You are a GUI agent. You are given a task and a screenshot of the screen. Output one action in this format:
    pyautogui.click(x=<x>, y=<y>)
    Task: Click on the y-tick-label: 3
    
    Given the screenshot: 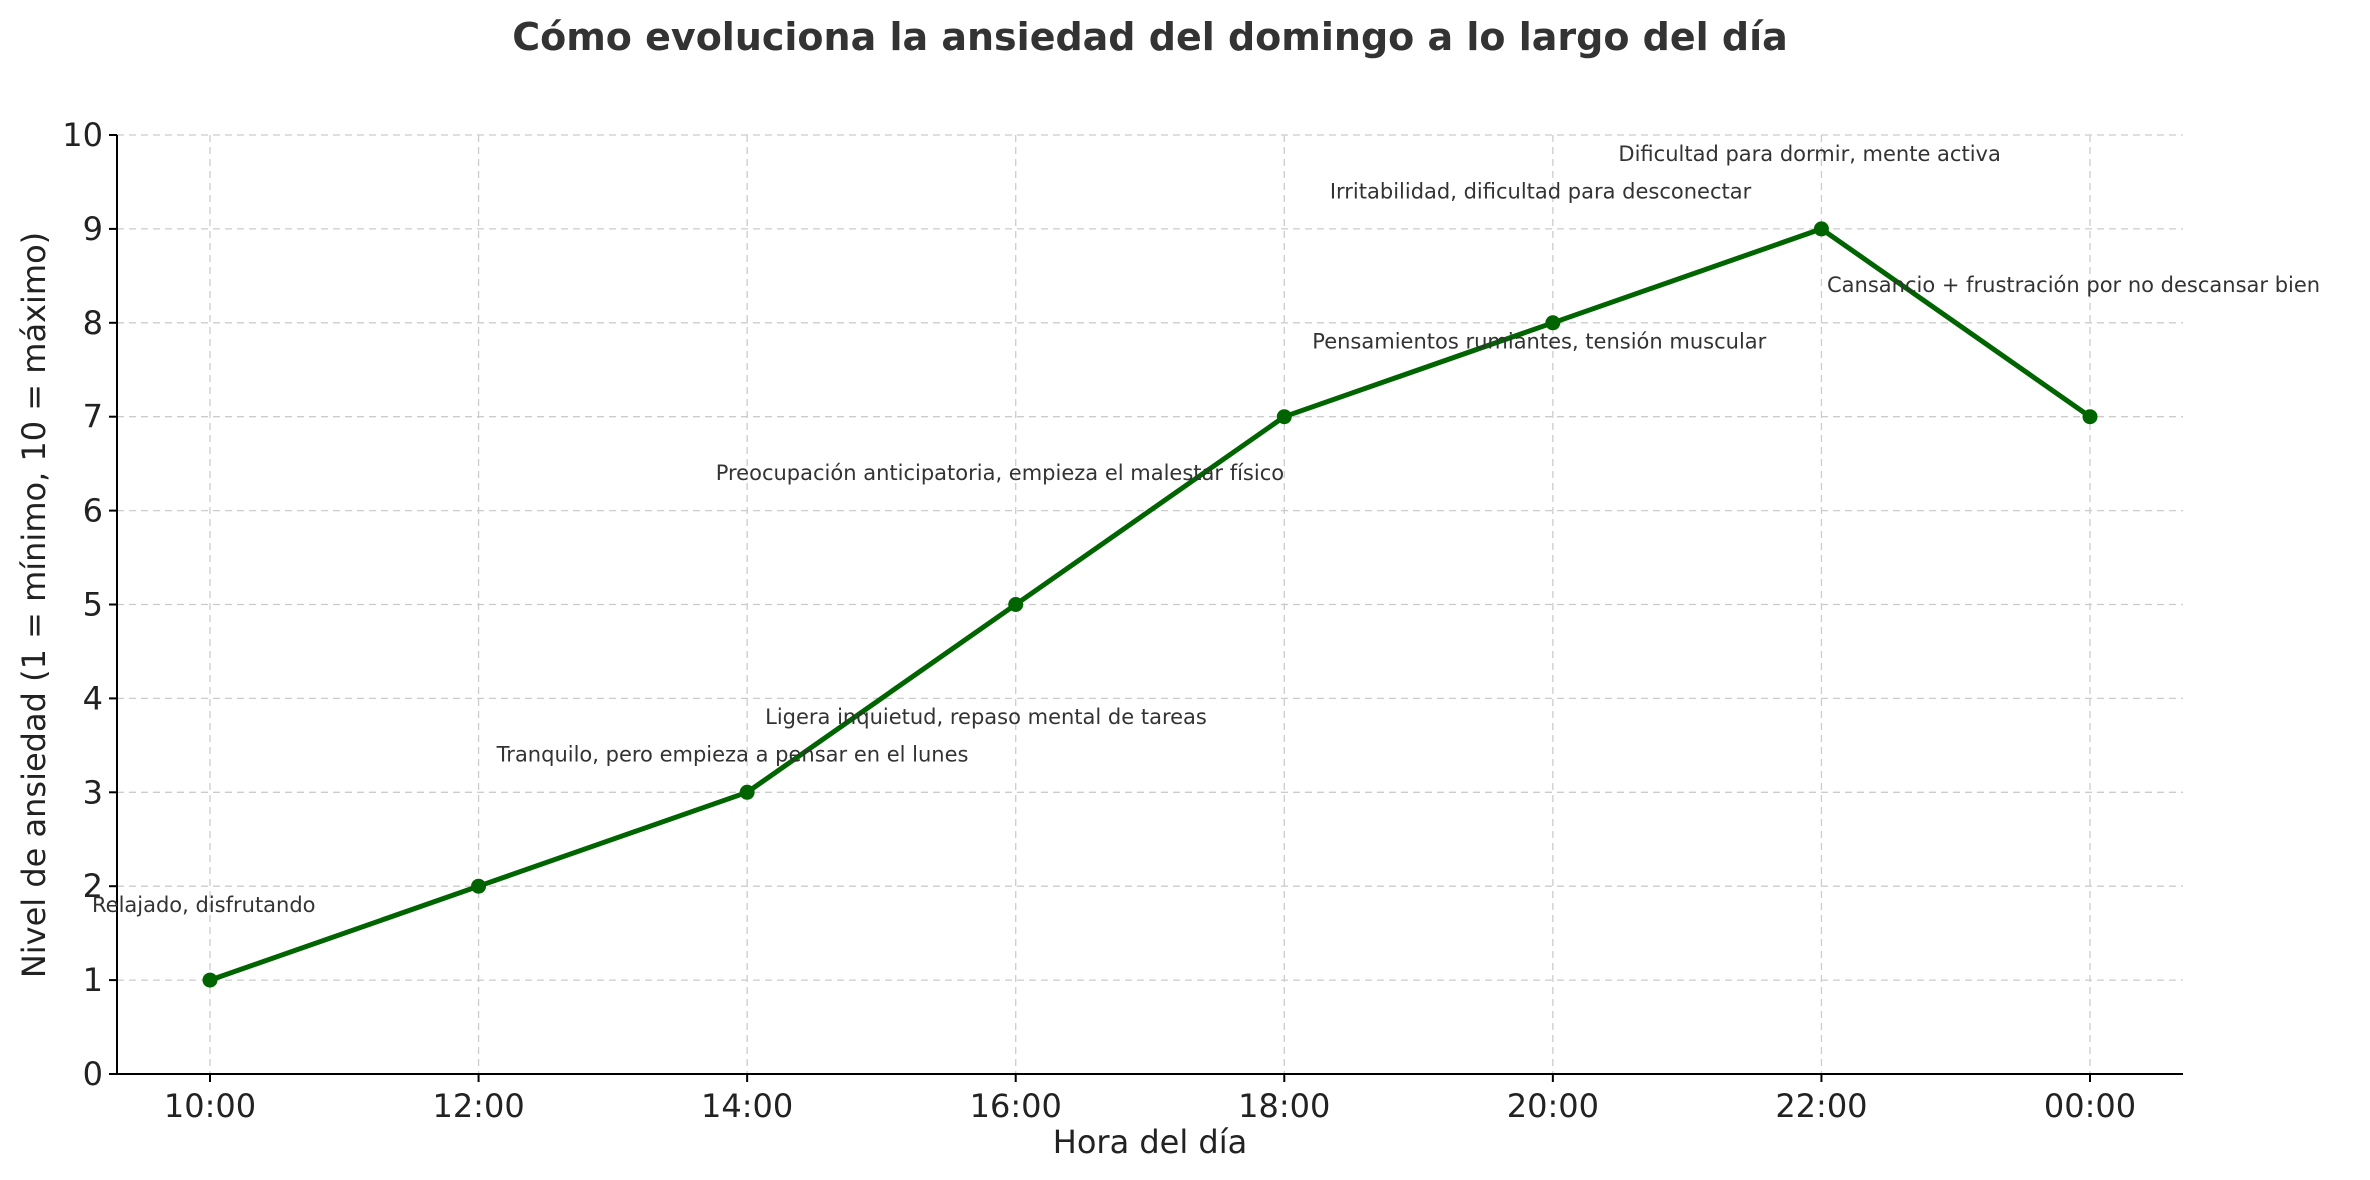 What is the action you would take?
    pyautogui.click(x=93, y=792)
    